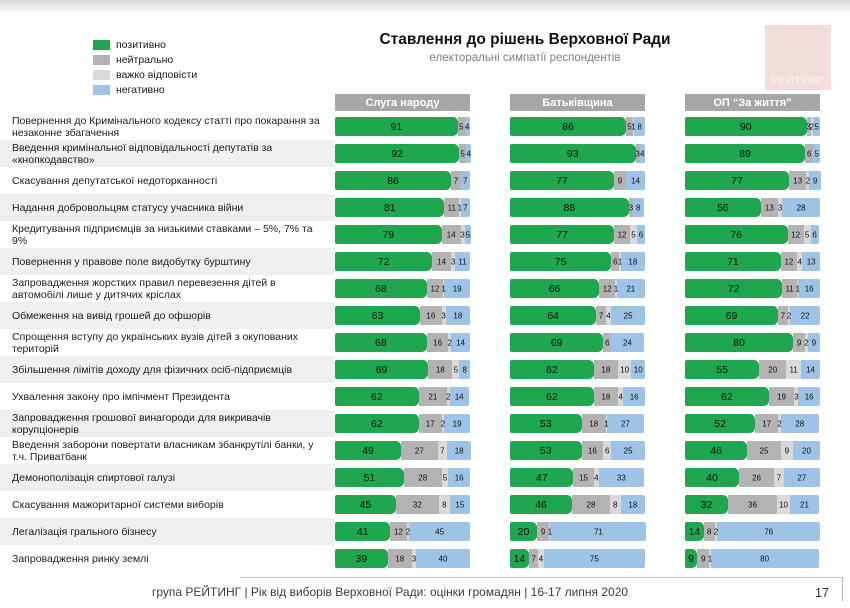  Describe the element at coordinates (431, 315) in the screenshot. I see `segment-neu: 16` at that location.